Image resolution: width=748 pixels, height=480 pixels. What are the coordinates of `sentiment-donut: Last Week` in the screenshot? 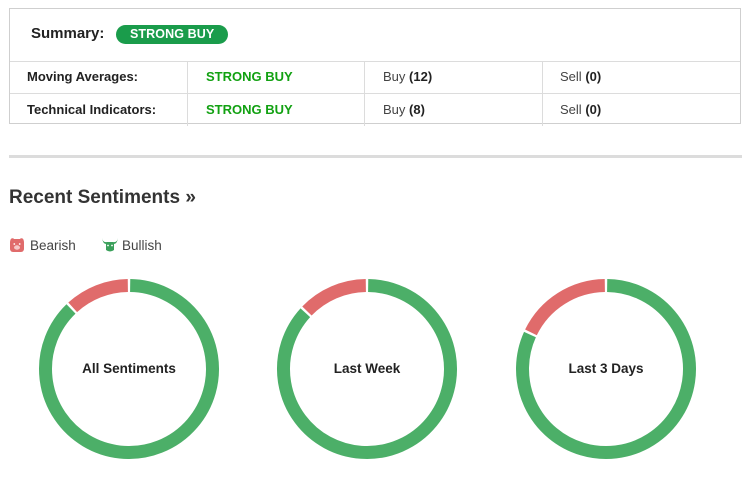 It's located at (367, 369).